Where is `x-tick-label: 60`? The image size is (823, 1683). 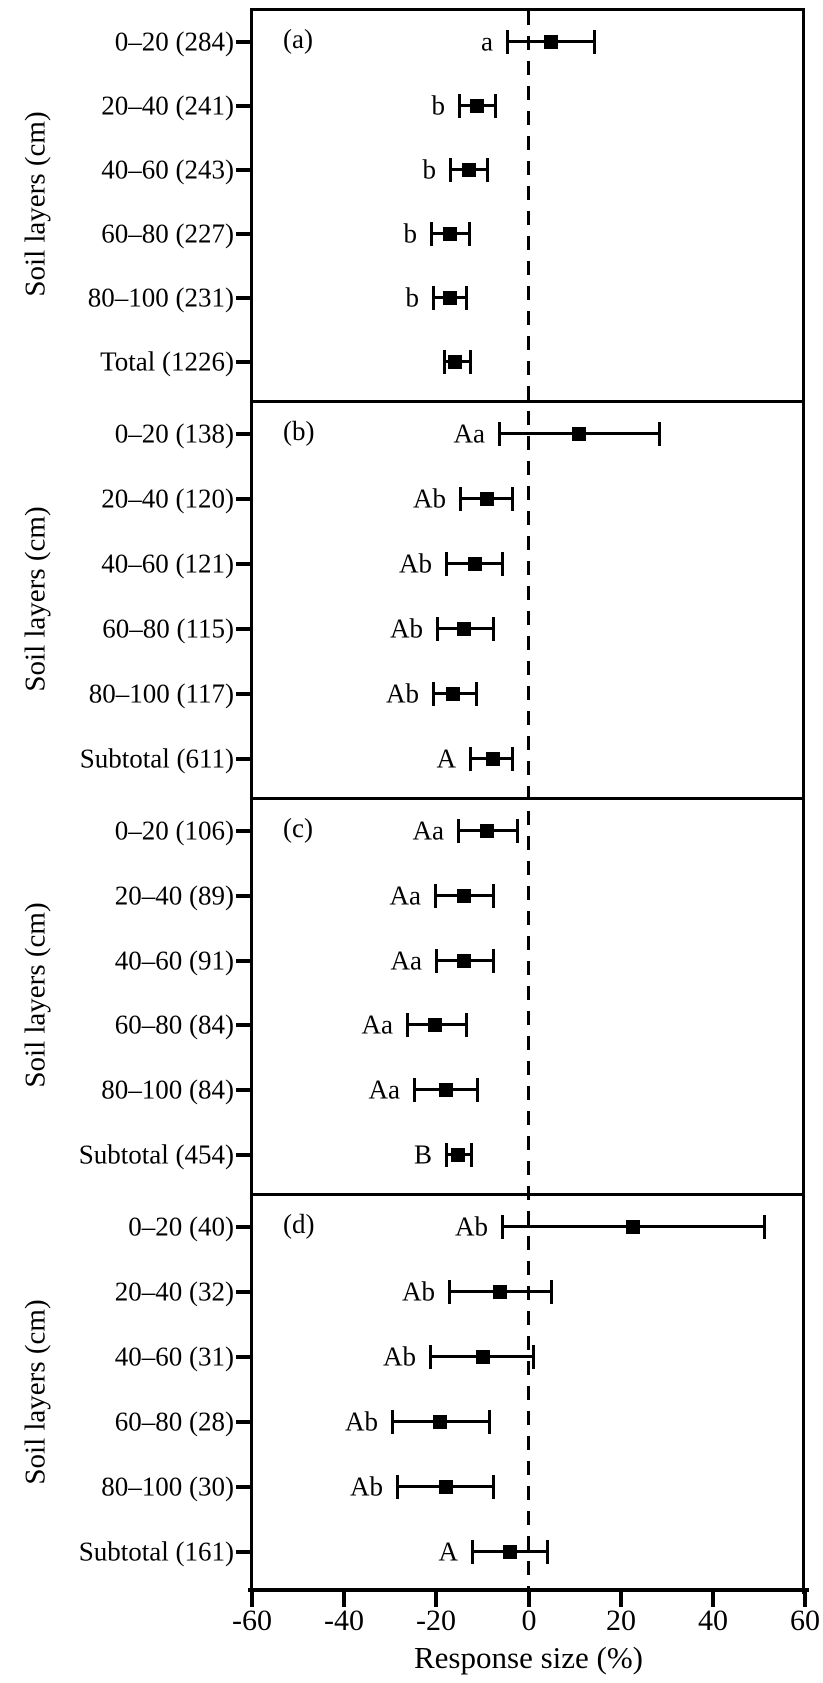
x-tick-label: 60 is located at coordinates (805, 1620).